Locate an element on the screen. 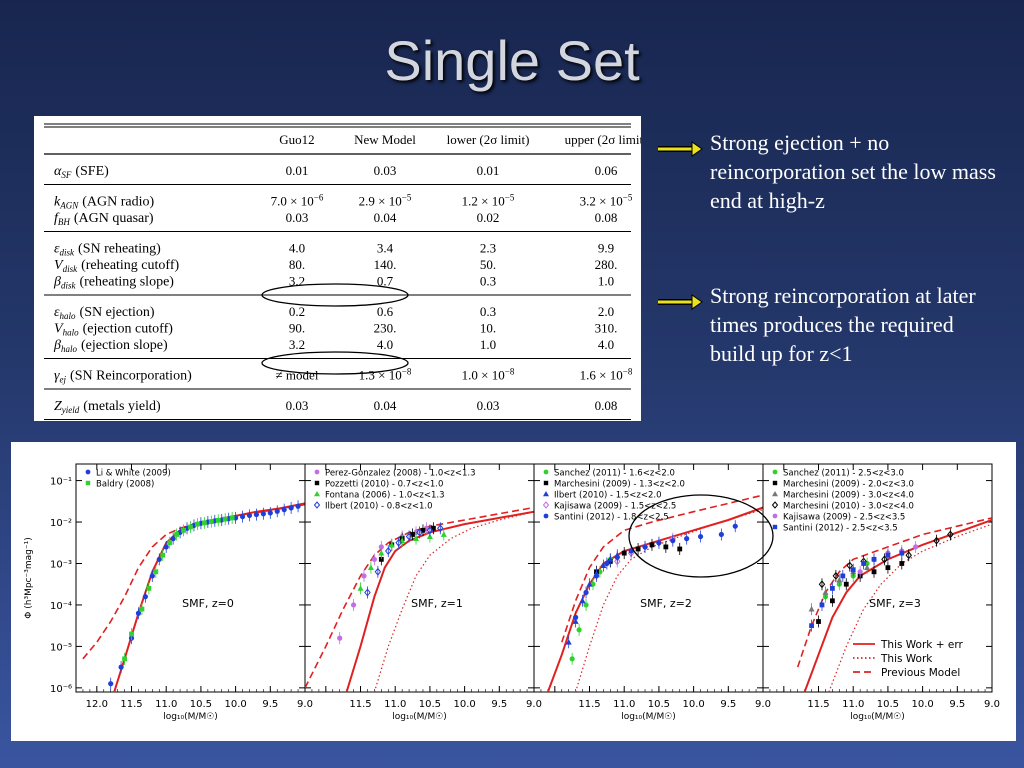  table-cell-exponent: −5 is located at coordinates (628, 198).